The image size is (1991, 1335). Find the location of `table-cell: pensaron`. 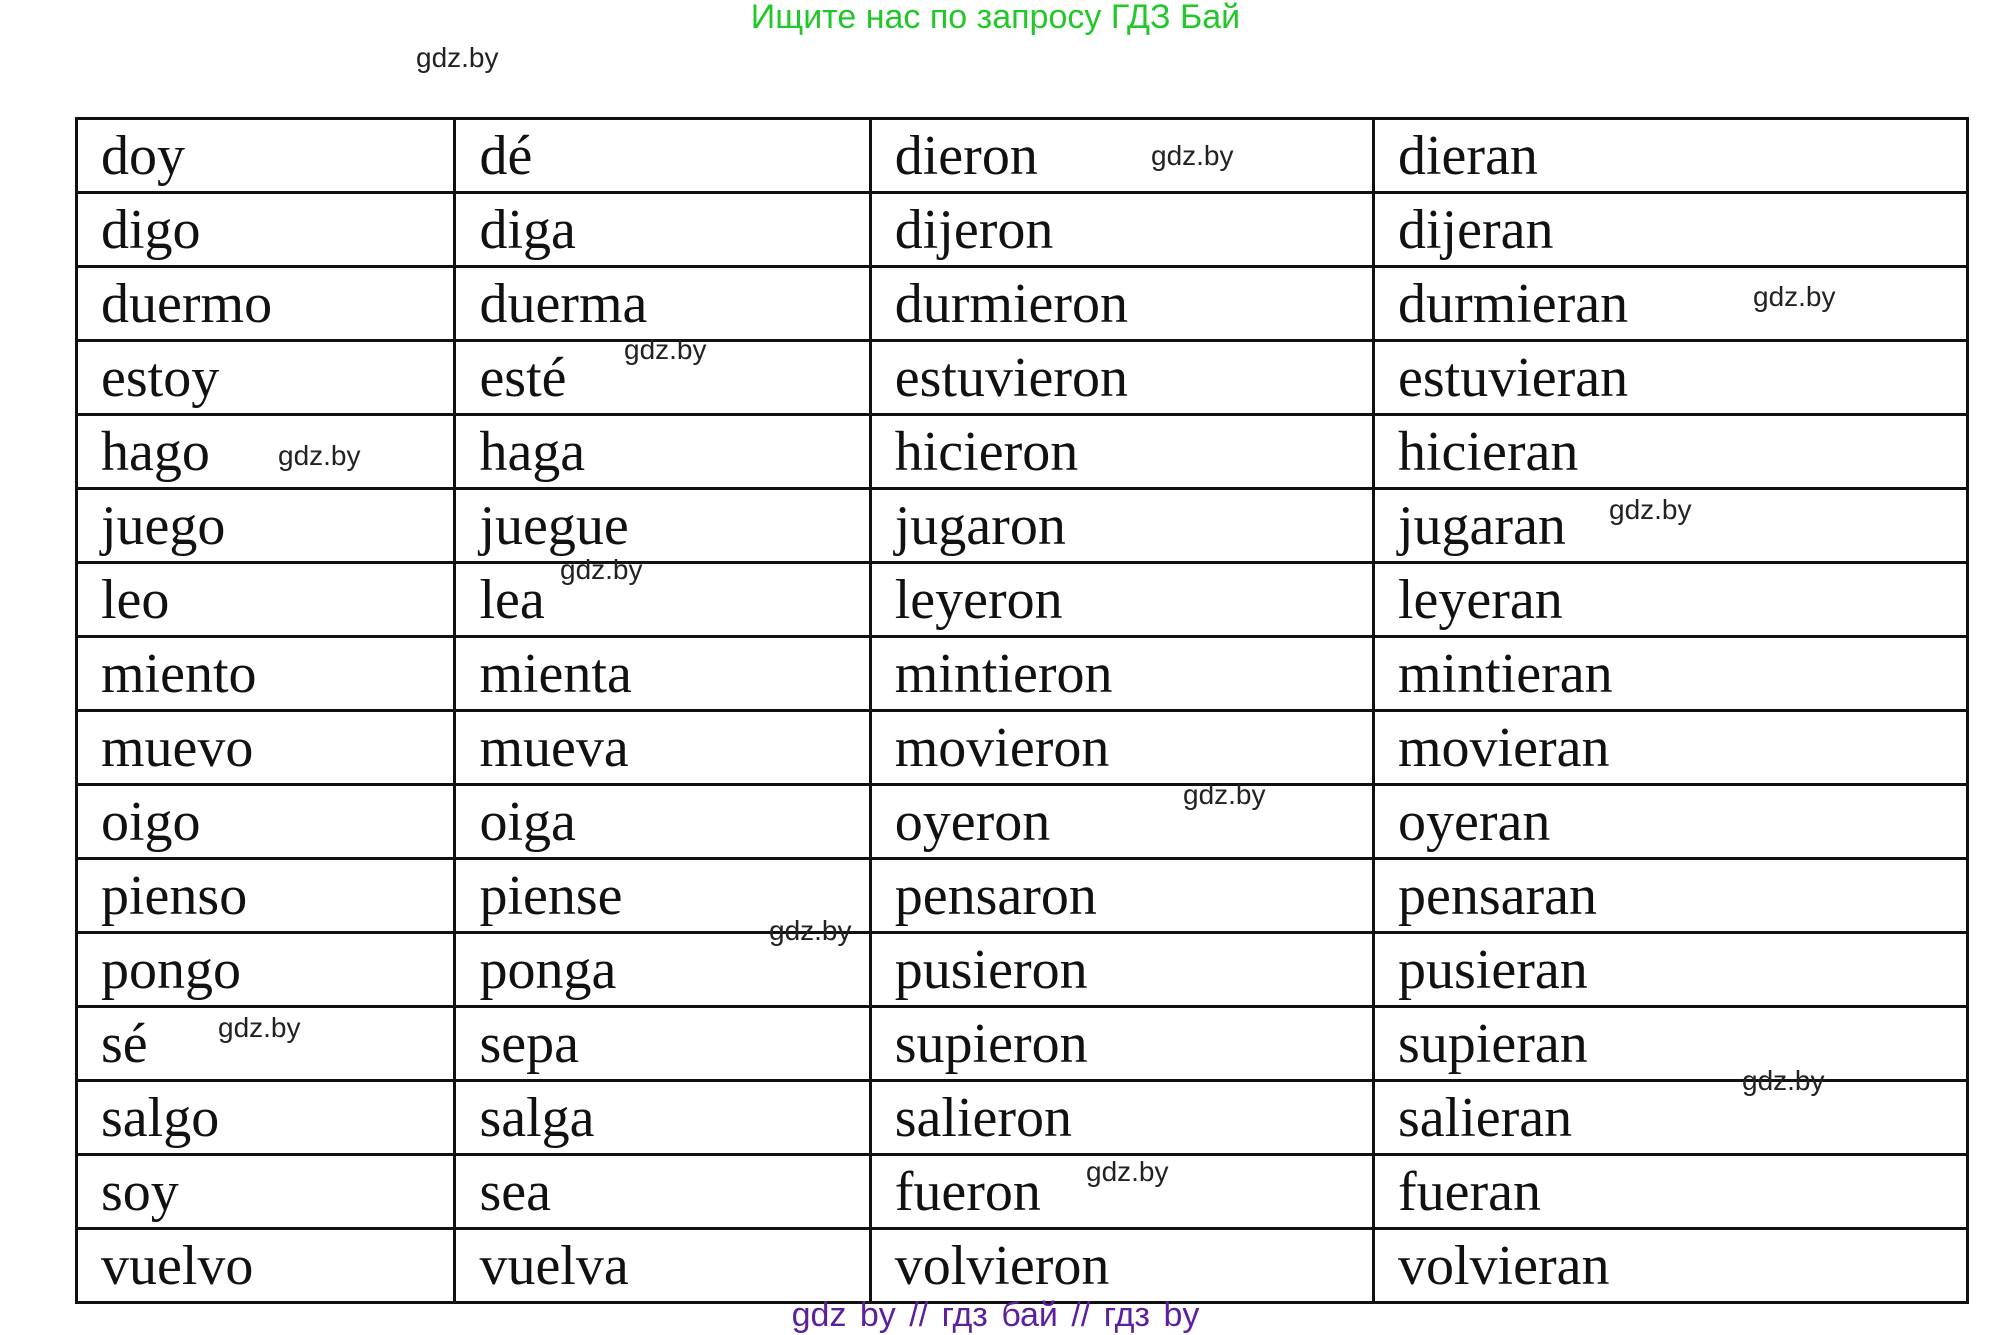

table-cell: pensaron is located at coordinates (1122, 895).